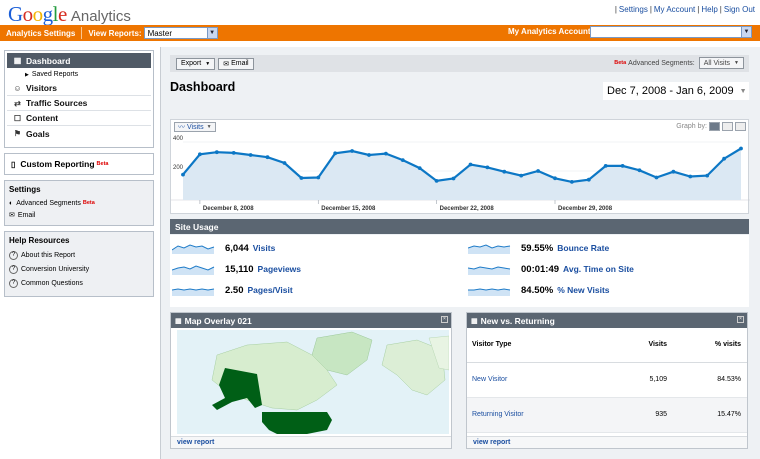 The width and height of the screenshot is (760, 459). Describe the element at coordinates (676, 91) in the screenshot. I see `date-range-picker: Dec 7, 2008 - Jan 6, 2009 ▼` at that location.